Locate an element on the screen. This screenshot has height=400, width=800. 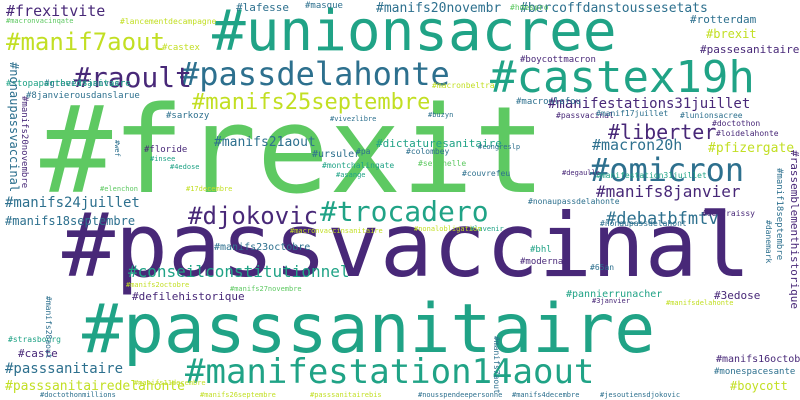
hashtag-word: #colombey is located at coordinates (428, 151).